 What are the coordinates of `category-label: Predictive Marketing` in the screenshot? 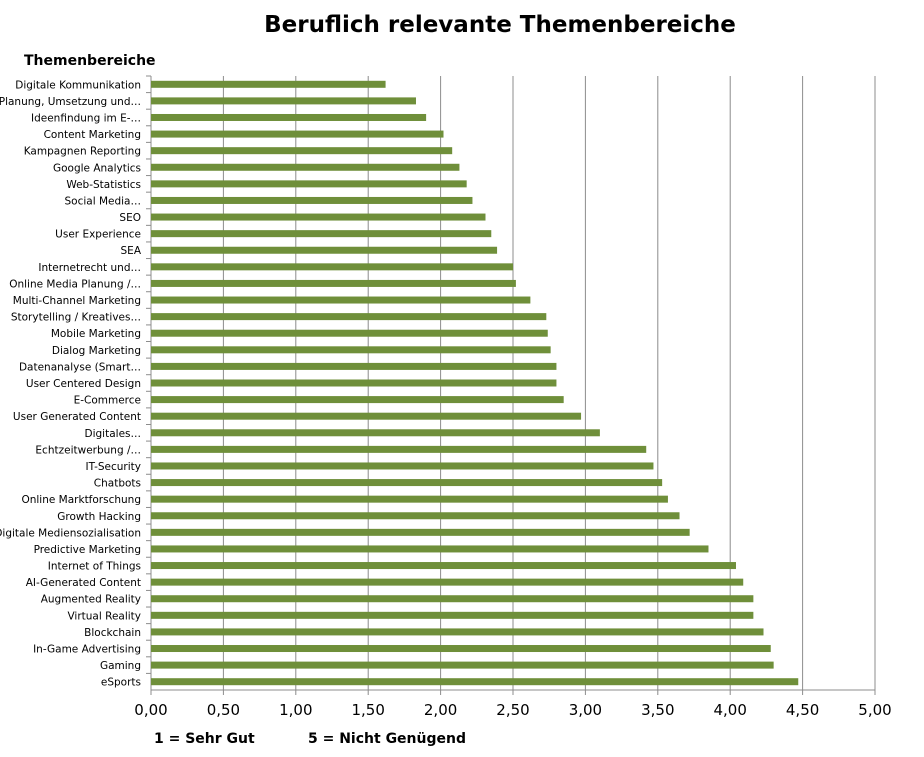 It's located at (87, 550).